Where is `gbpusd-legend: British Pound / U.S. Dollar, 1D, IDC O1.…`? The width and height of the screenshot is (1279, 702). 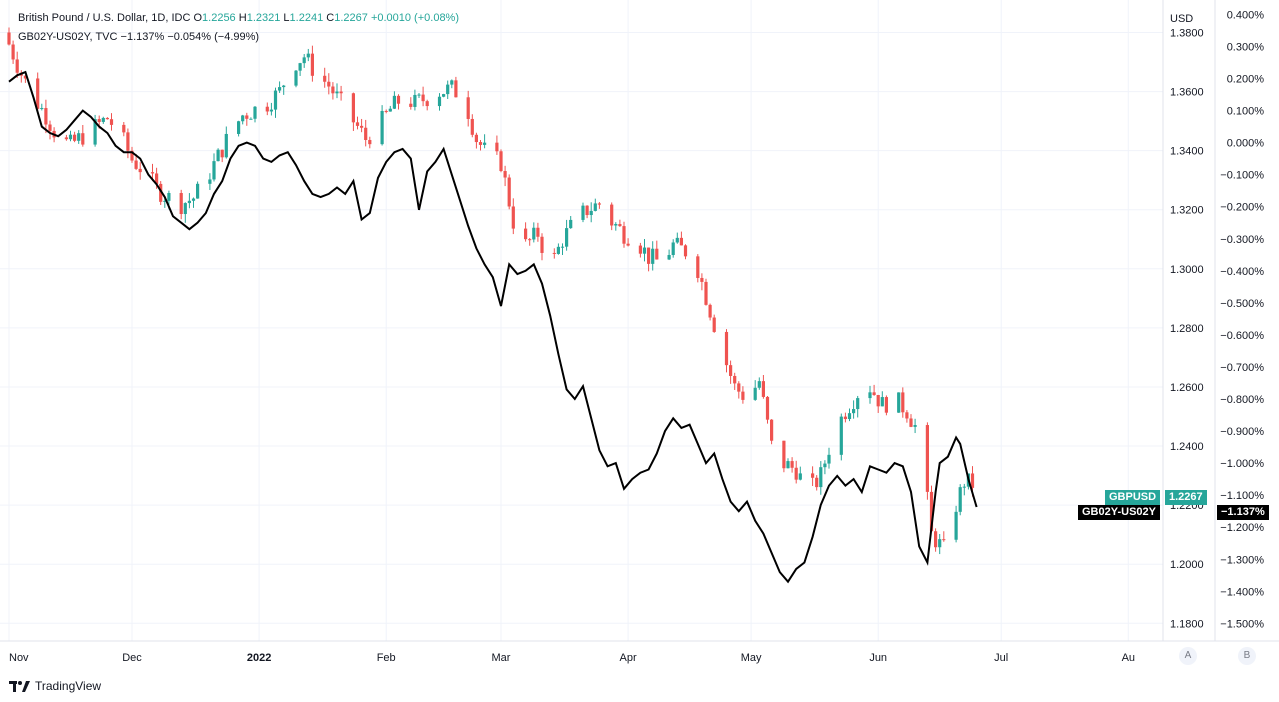 gbpusd-legend: British Pound / U.S. Dollar, 1D, IDC O1.… is located at coordinates (238, 18).